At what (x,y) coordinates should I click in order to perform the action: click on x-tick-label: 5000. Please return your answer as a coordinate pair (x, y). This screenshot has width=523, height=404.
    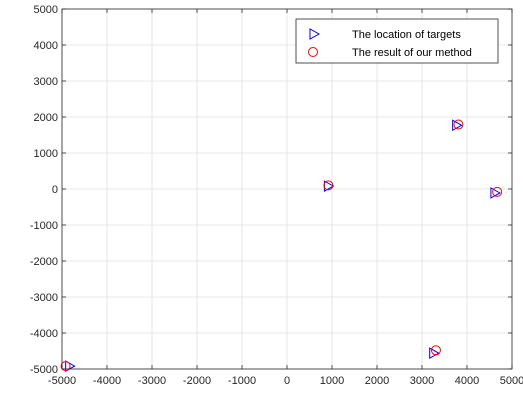
    Looking at the image, I should click on (511, 381).